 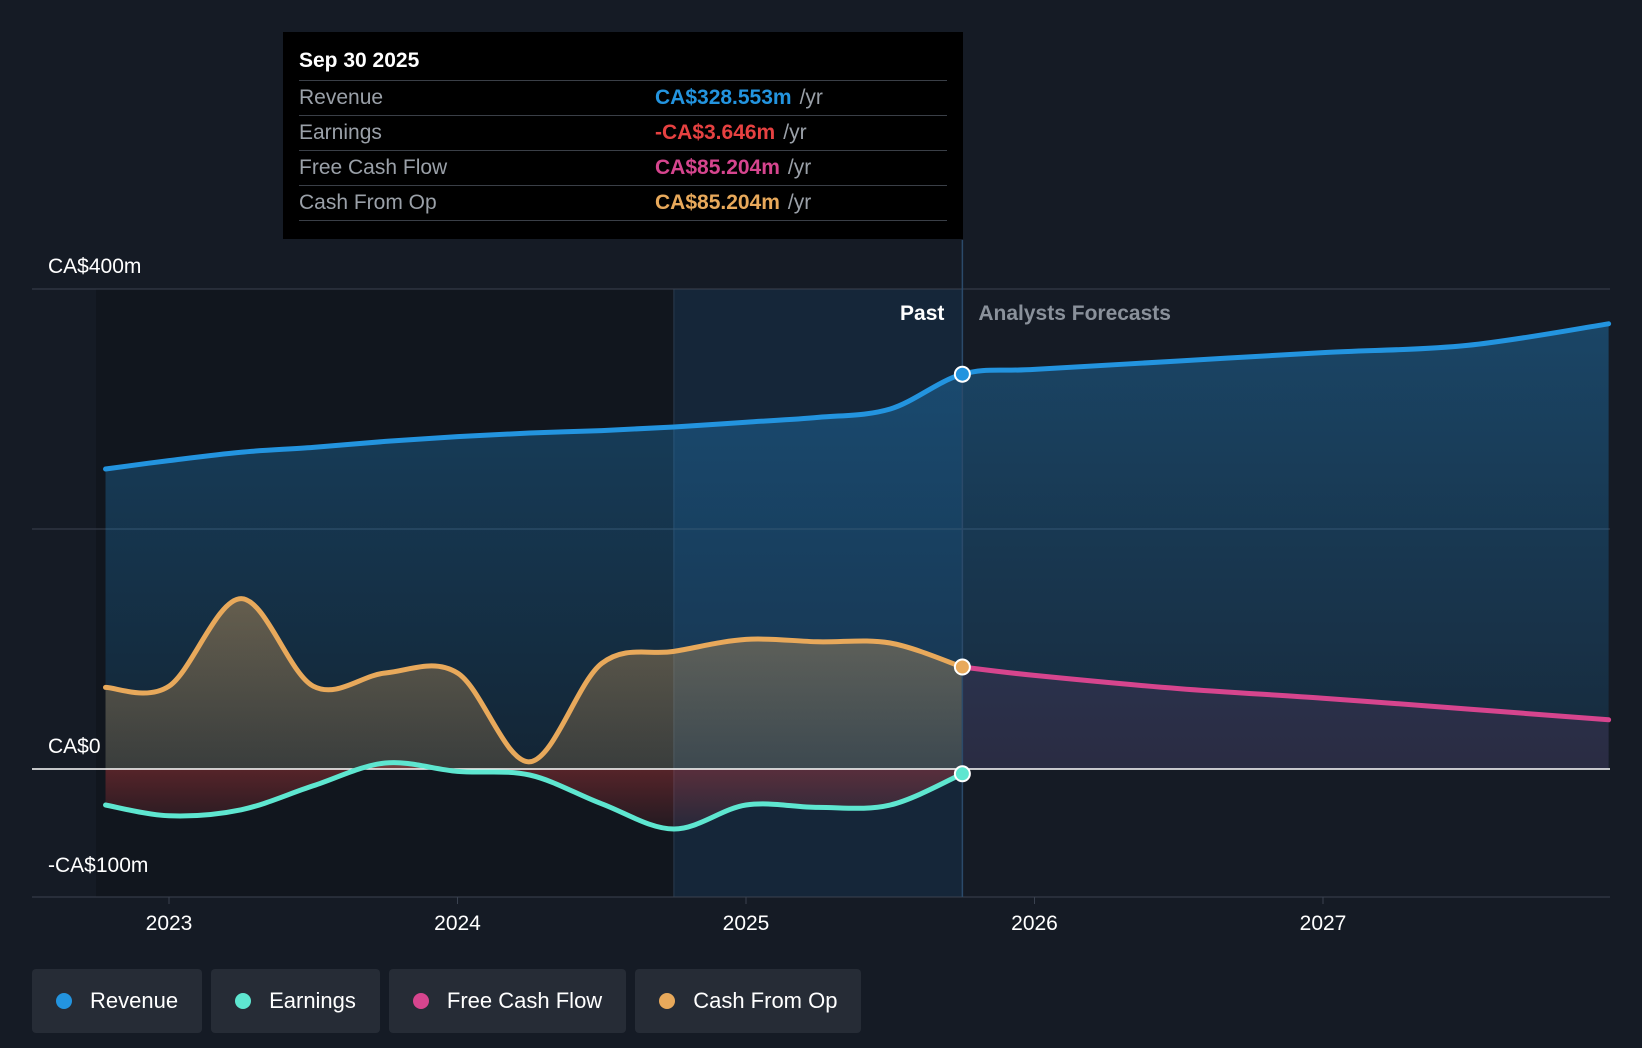 What do you see at coordinates (667, 1001) in the screenshot?
I see `cash-from-op-dot-icon` at bounding box center [667, 1001].